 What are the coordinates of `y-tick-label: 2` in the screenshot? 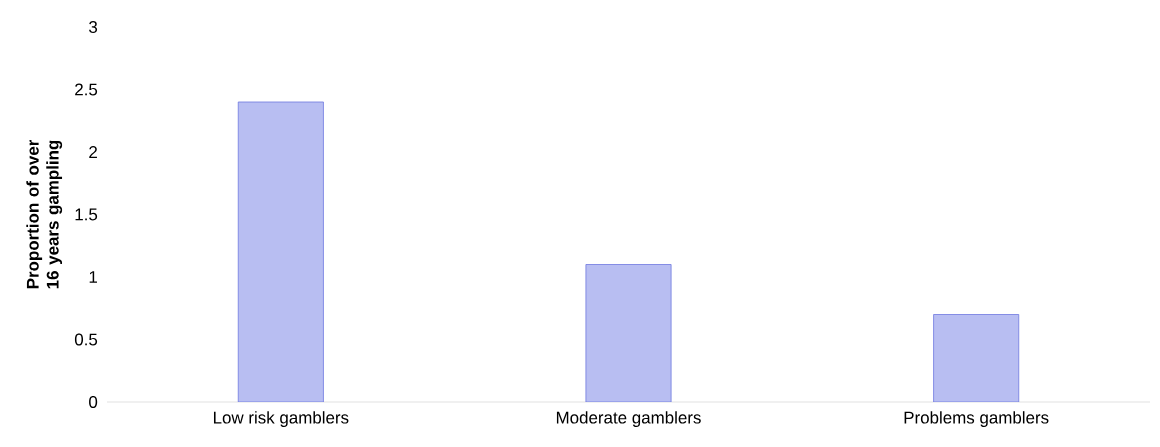 It's located at (93, 152).